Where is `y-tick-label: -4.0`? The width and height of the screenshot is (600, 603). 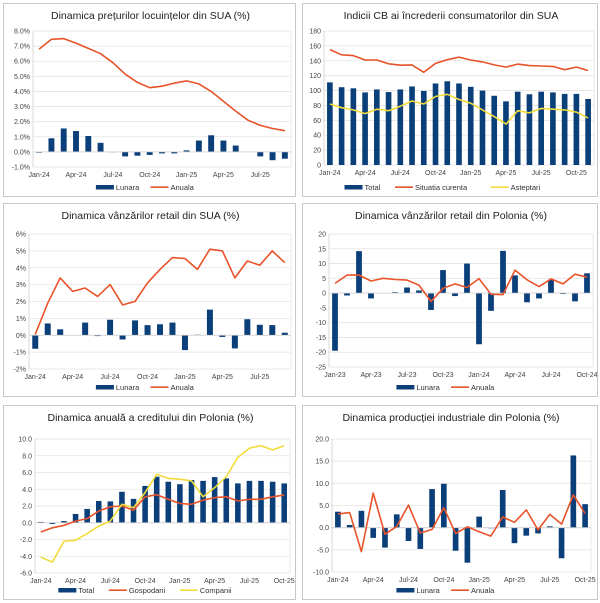 y-tick-label: -4.0 is located at coordinates (26, 557).